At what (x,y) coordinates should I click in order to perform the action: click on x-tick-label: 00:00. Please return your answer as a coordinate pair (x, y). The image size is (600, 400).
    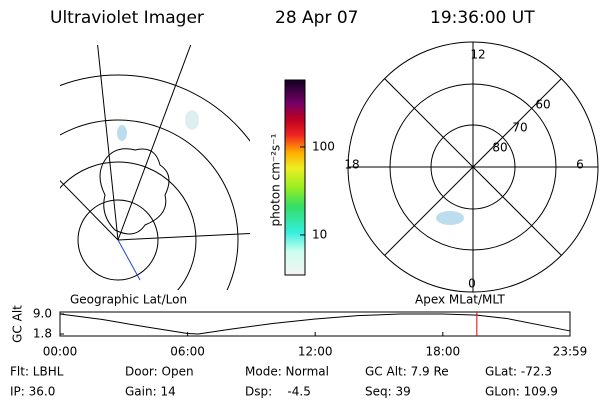
    Looking at the image, I should click on (60, 352).